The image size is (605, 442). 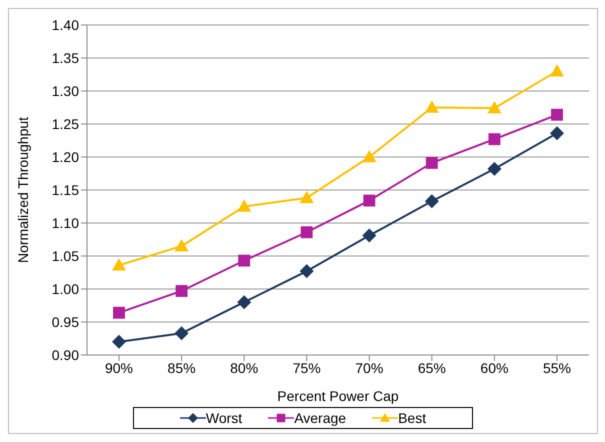 I want to click on legend-label: Best, so click(x=412, y=418).